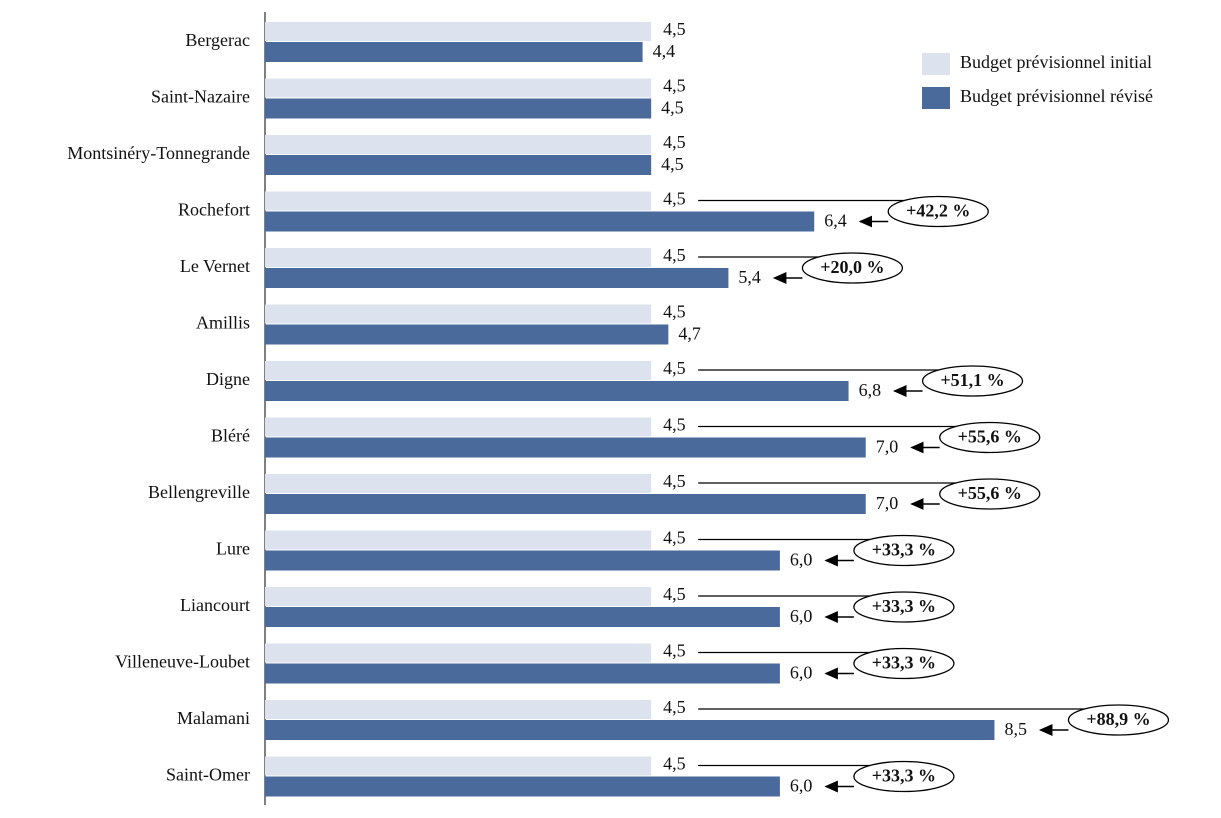  I want to click on category-label: Rochefort, so click(214, 210).